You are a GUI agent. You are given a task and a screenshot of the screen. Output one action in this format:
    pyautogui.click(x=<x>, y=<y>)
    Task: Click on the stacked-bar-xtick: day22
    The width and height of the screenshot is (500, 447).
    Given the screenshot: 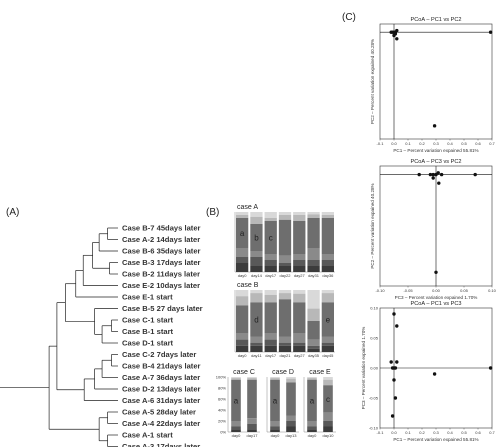 What is the action you would take?
    pyautogui.click(x=286, y=275)
    